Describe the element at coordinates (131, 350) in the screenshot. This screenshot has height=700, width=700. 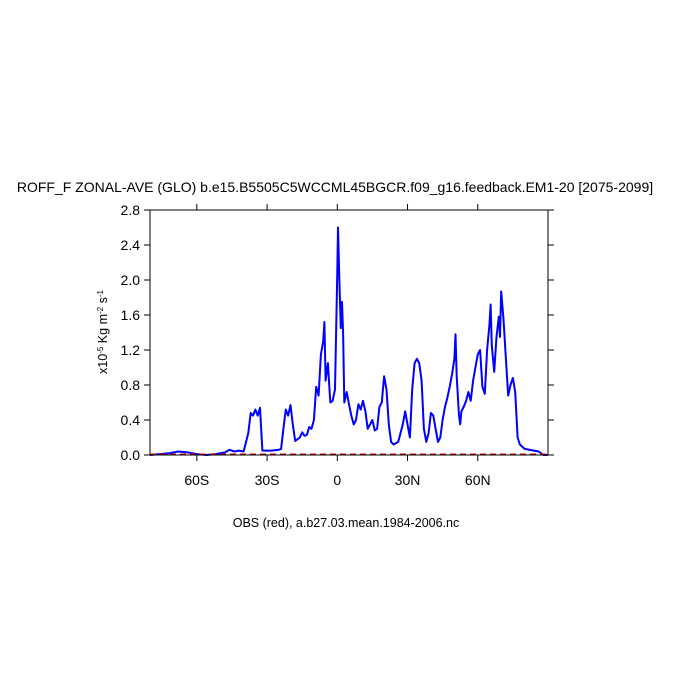
I see `y-tick-label: 1.2` at that location.